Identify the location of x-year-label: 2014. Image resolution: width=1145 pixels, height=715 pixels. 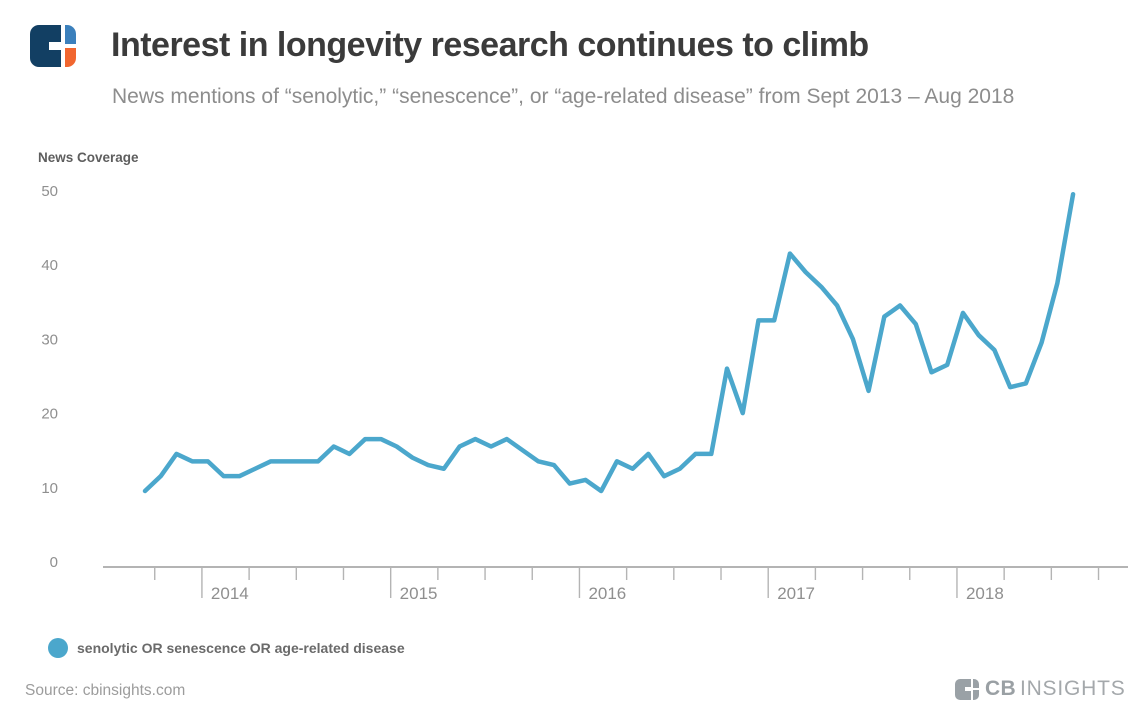
(230, 593).